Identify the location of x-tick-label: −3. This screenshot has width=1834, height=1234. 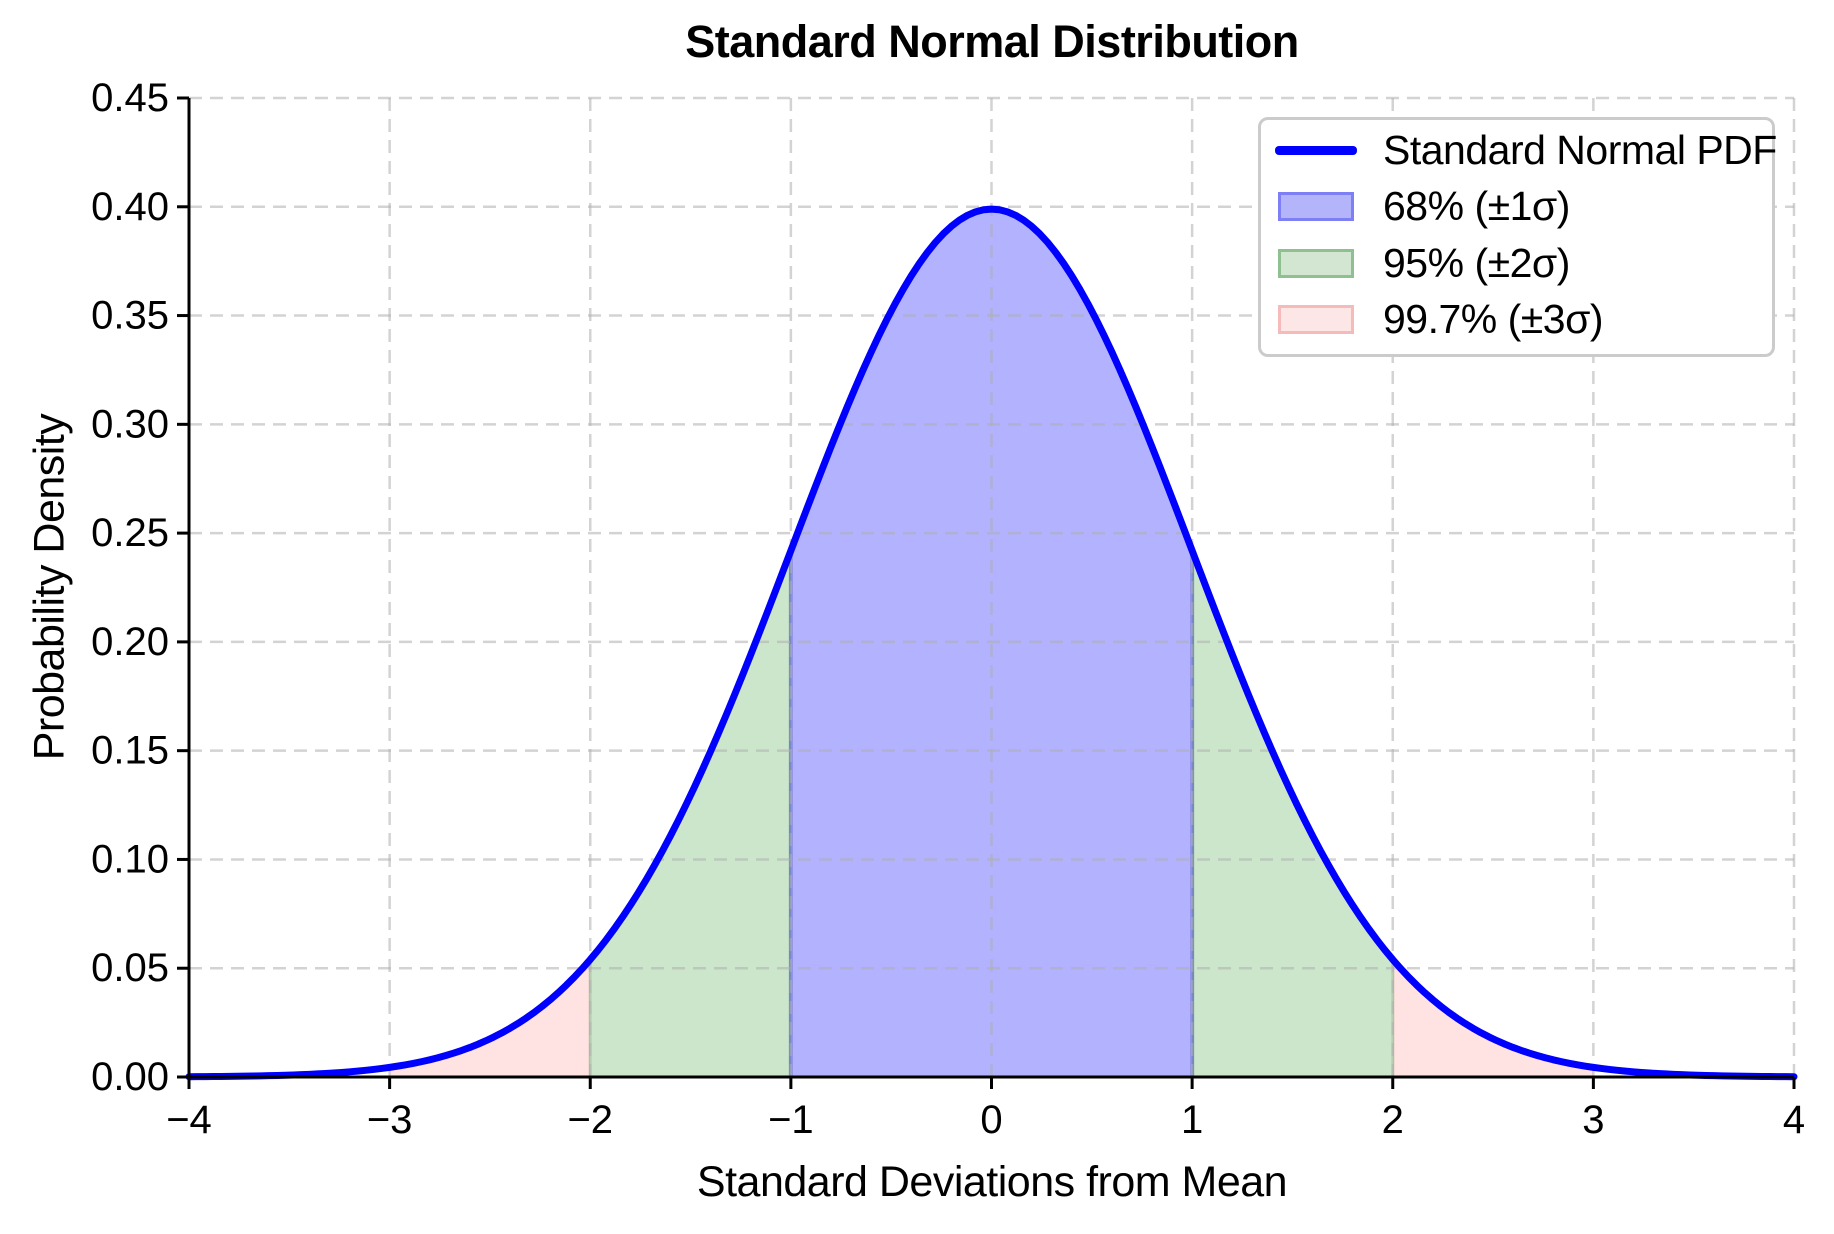
(390, 1120).